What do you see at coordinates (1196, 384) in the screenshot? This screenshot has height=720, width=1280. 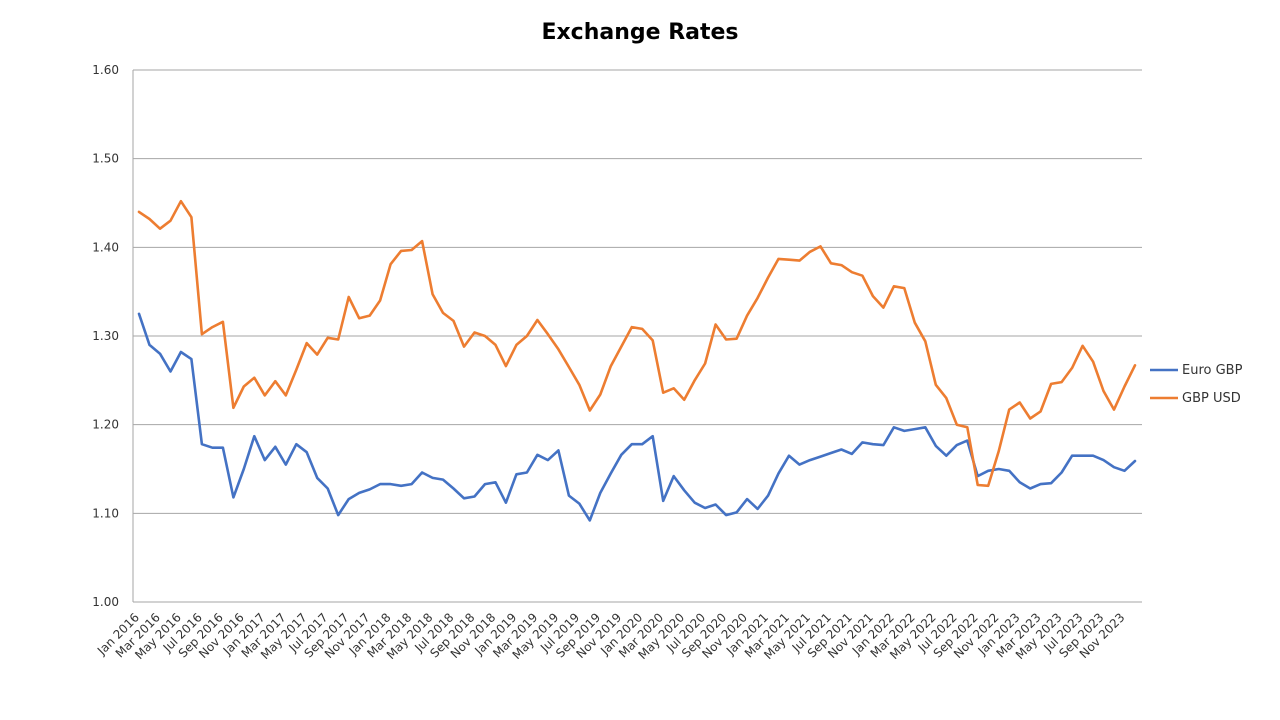 I see `legend: Euro GBP GBP USD` at bounding box center [1196, 384].